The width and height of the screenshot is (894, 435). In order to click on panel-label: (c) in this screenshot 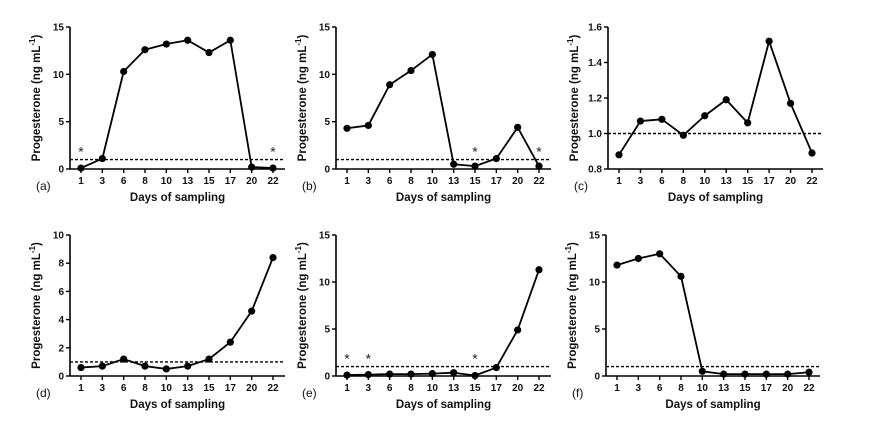, I will do `click(581, 186)`.